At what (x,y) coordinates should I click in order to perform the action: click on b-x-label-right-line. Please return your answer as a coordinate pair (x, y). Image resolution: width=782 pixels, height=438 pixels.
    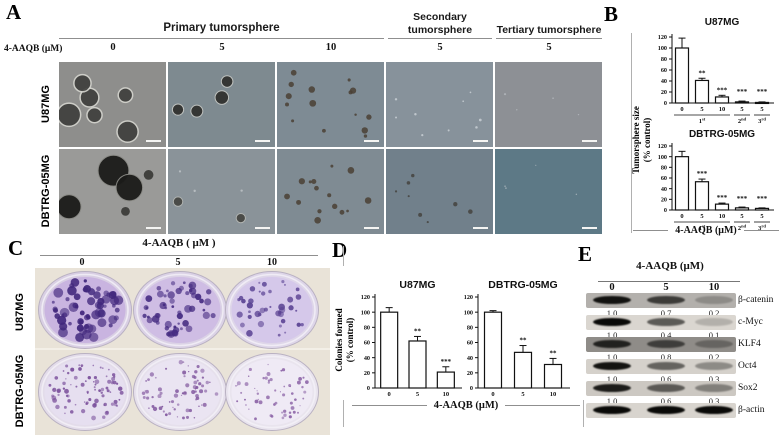
    Looking at the image, I should click on (761, 230).